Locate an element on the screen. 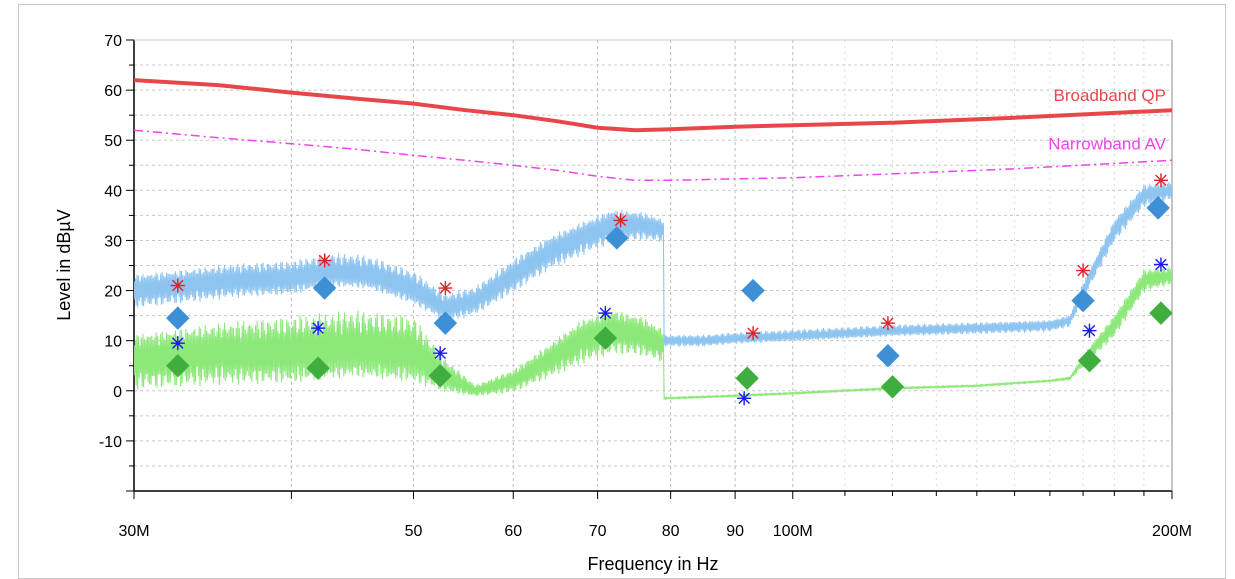  narrowband-av-line is located at coordinates (653, 155).